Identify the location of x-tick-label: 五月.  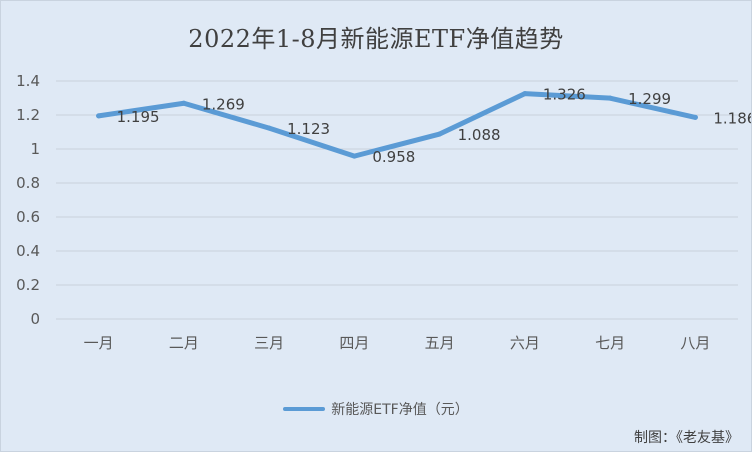
(440, 343).